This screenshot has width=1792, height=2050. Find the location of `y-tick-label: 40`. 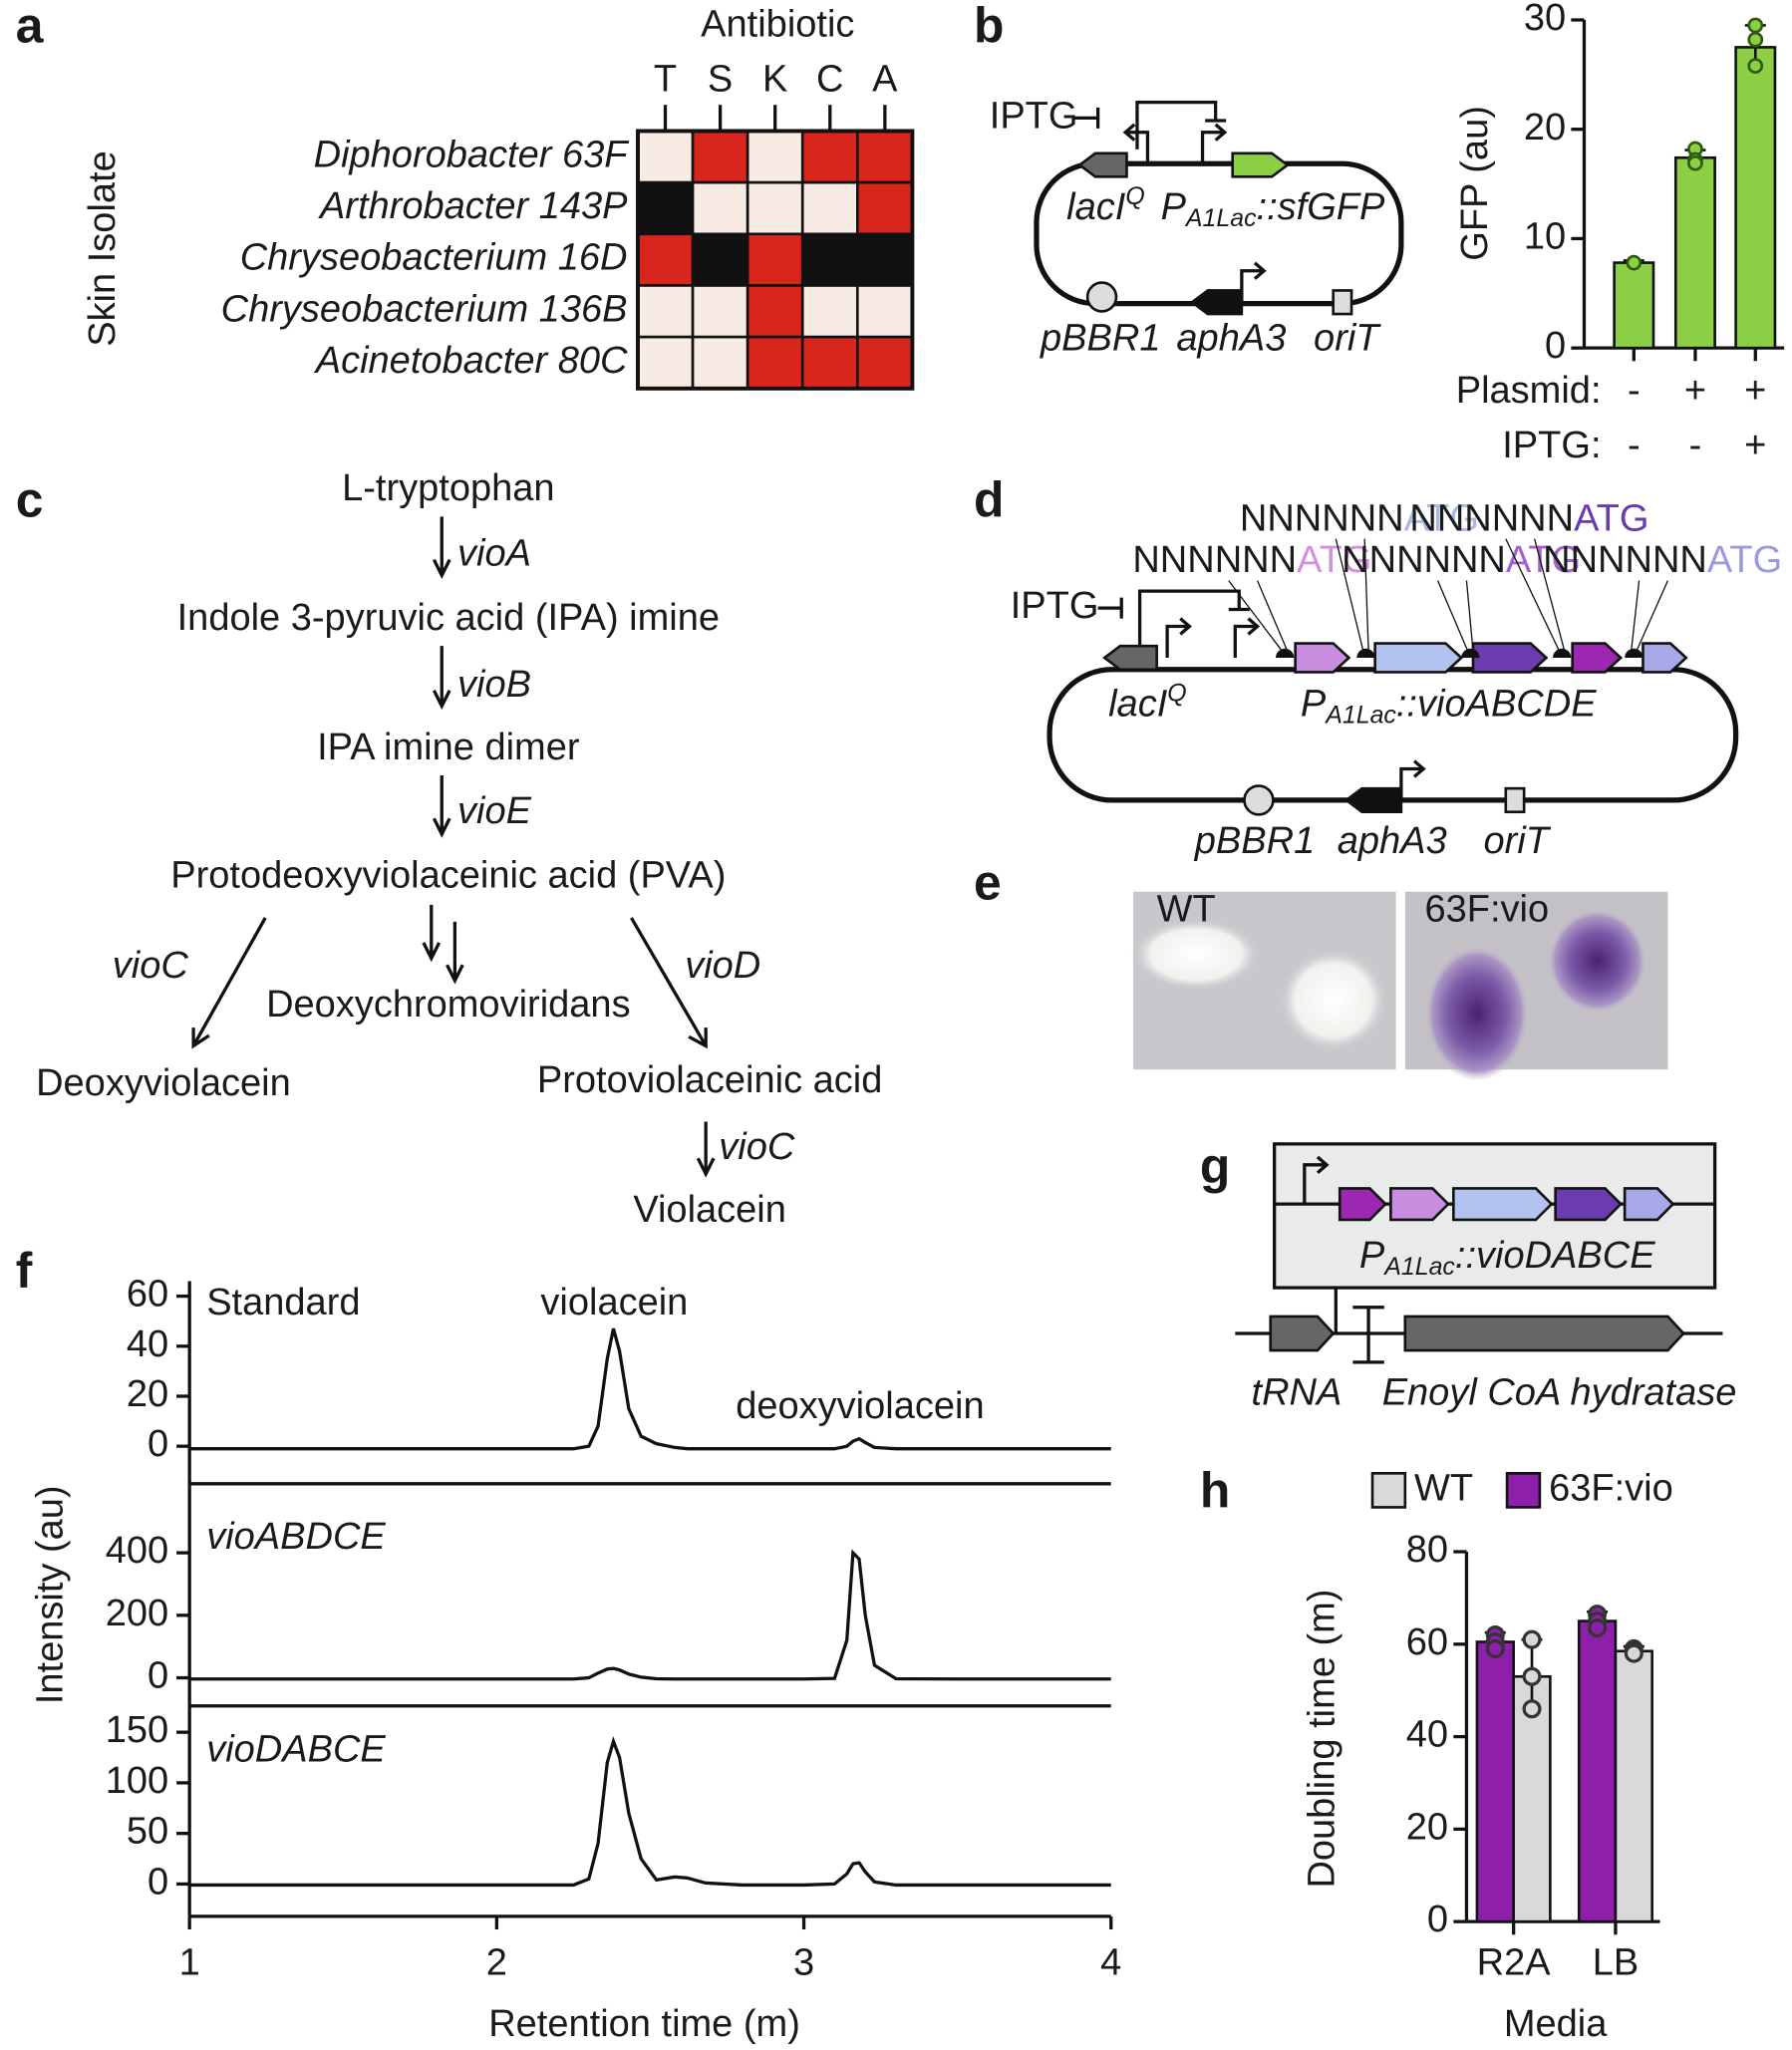

y-tick-label: 40 is located at coordinates (147, 1344).